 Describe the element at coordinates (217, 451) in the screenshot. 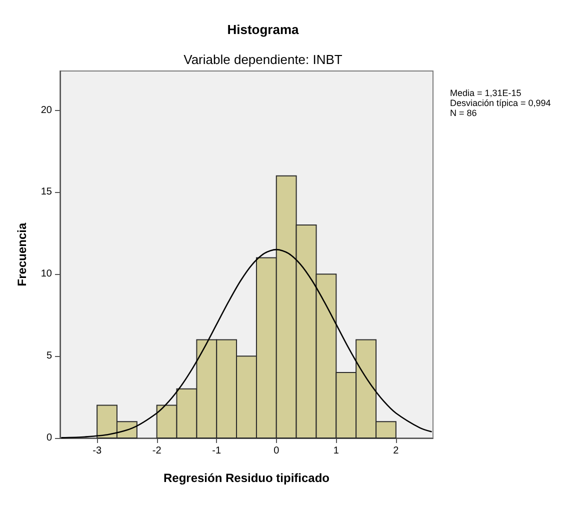

I see `x-tick-label: -1` at that location.